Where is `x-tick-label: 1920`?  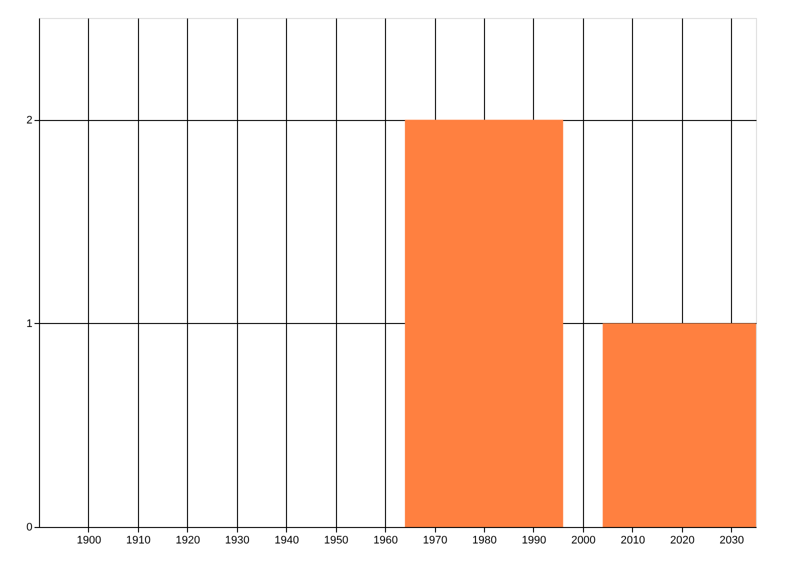
x-tick-label: 1920 is located at coordinates (188, 540).